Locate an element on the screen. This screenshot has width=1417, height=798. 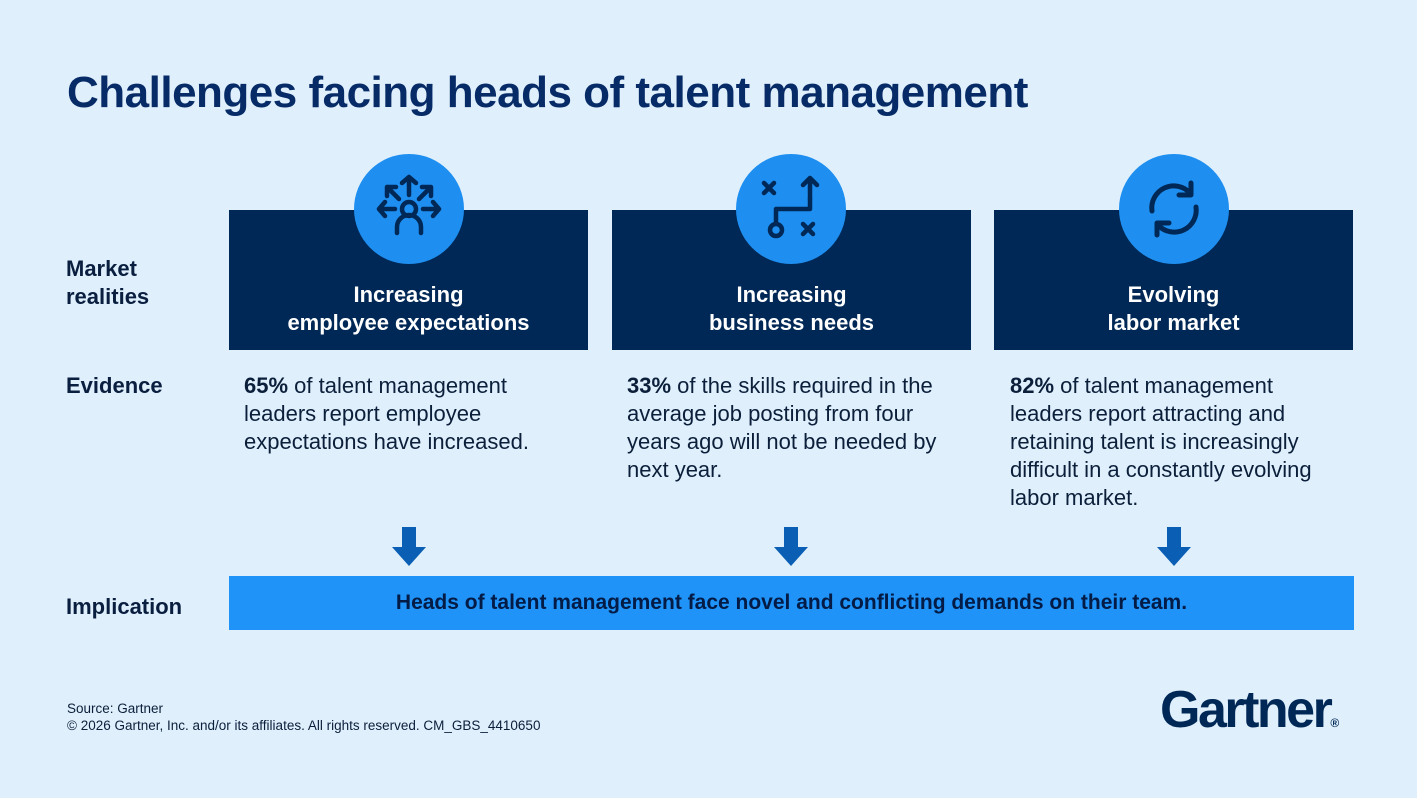
strategy-play-icon is located at coordinates (791, 209).